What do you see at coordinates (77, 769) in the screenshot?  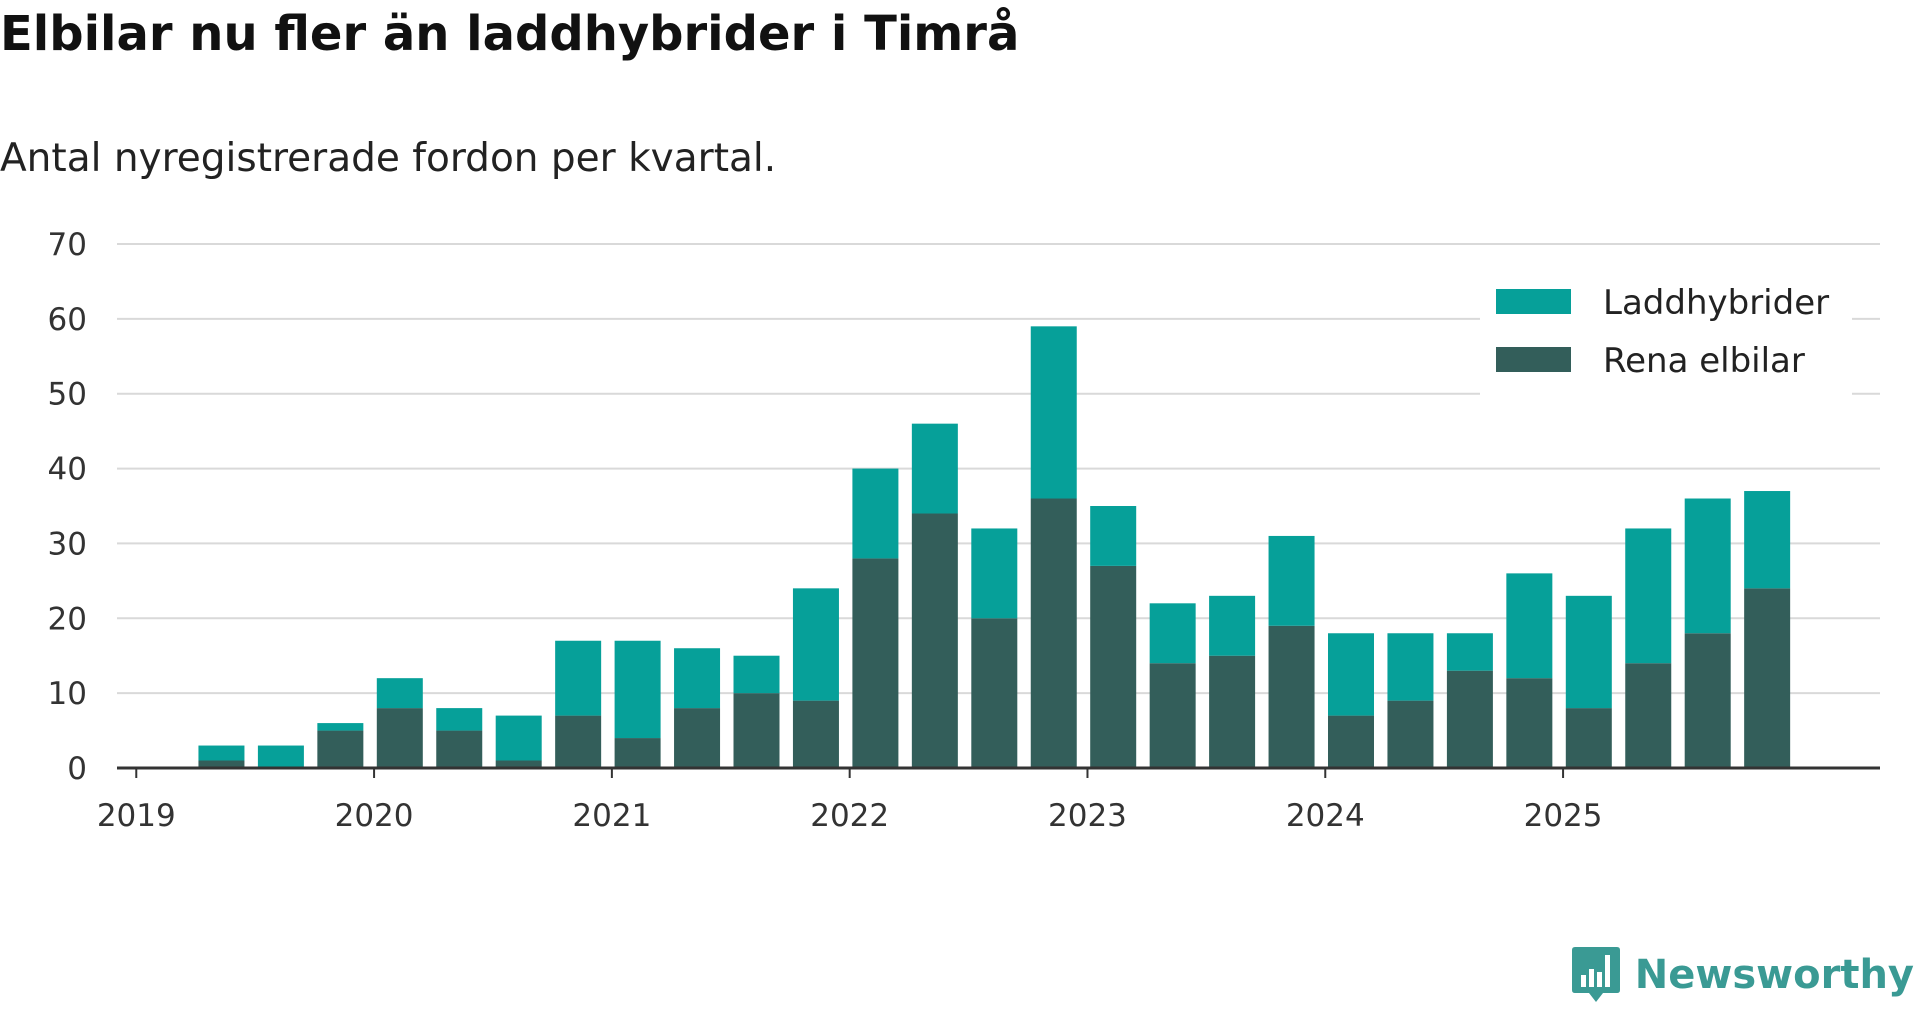 I see `y-tick-label-0: 0` at bounding box center [77, 769].